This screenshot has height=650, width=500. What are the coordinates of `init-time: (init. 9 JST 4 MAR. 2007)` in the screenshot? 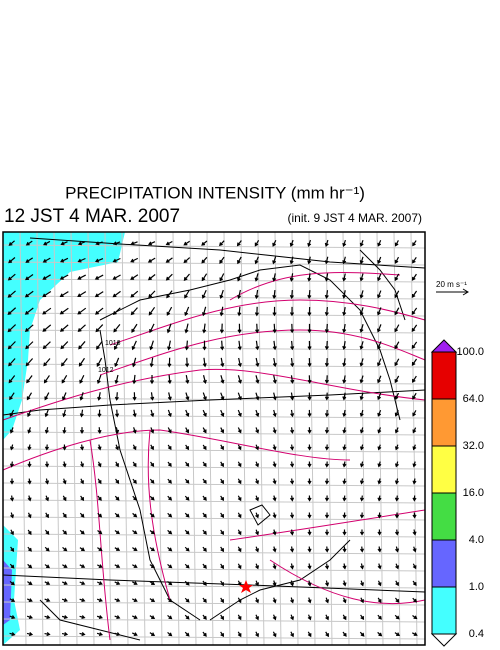 It's located at (355, 218).